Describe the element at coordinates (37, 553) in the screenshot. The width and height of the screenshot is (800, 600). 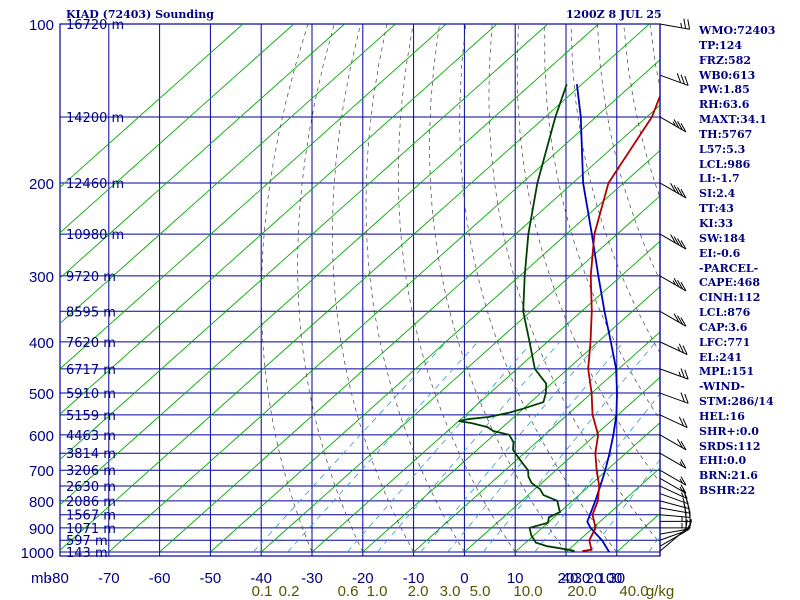
I see `pressure-tick-label: 1000` at that location.